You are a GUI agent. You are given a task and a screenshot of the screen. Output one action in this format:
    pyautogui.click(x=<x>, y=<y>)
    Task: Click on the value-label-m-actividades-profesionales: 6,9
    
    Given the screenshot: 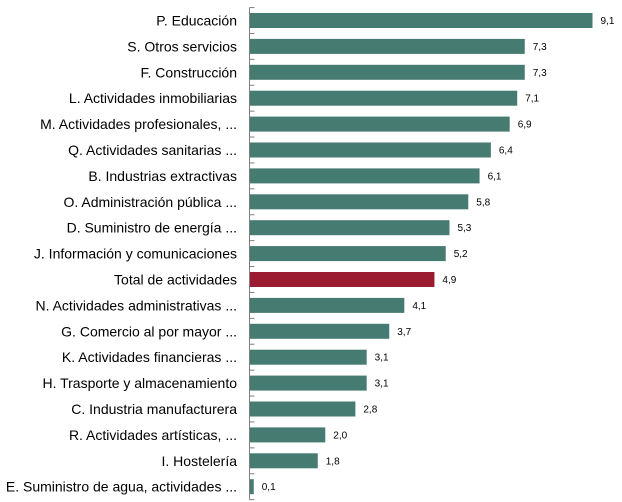 What is the action you would take?
    pyautogui.click(x=525, y=125)
    